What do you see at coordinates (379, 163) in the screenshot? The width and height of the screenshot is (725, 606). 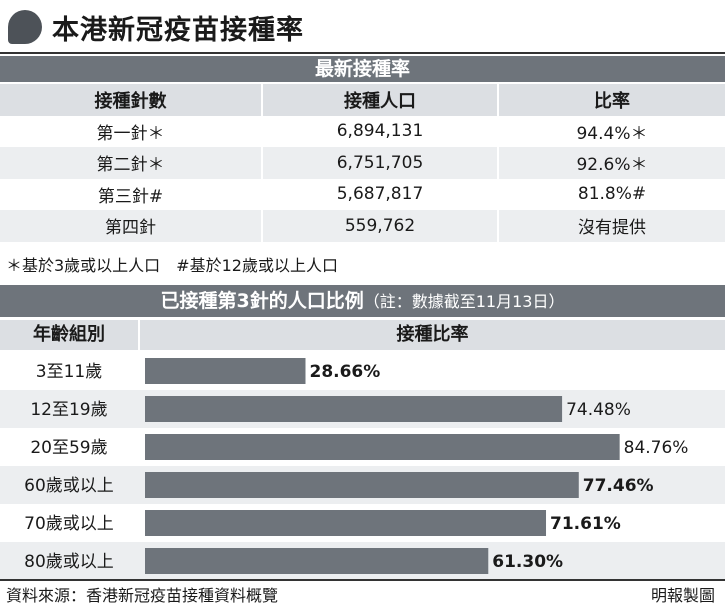 I see `cell-population: 6,751,705` at bounding box center [379, 163].